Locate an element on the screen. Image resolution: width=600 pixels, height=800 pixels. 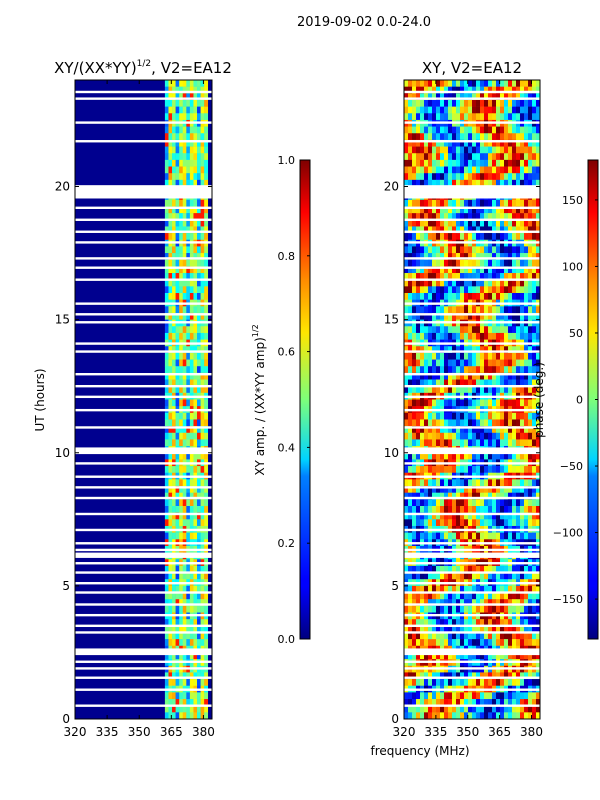
colorbar-tick-label: 1.0 is located at coordinates (287, 160).